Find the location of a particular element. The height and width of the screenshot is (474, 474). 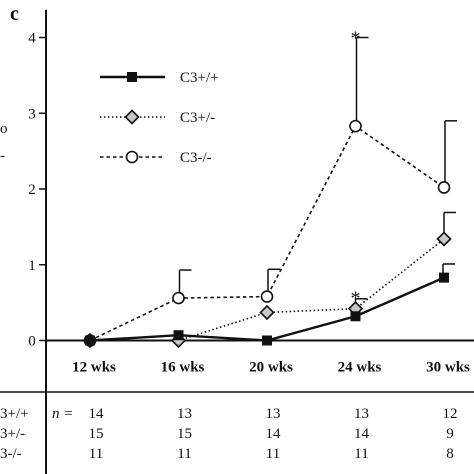

table-row-label: 3-/- is located at coordinates (11, 454).